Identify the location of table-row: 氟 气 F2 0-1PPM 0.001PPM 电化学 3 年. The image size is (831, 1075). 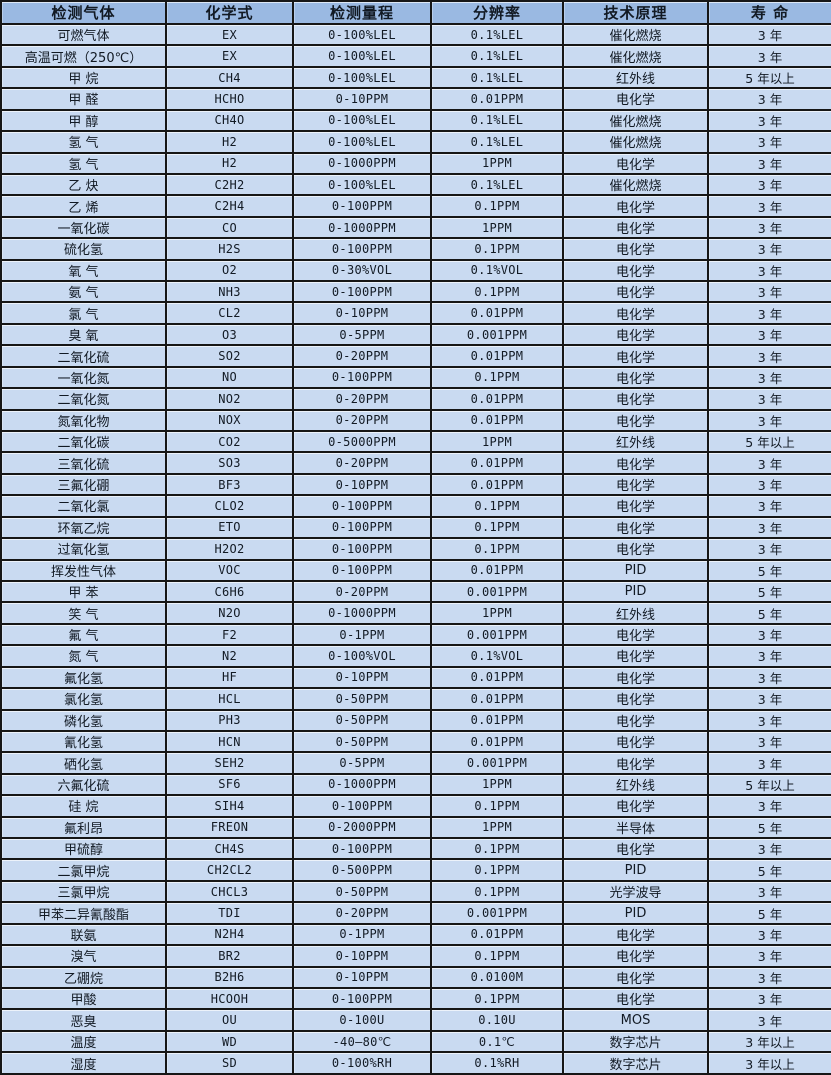
(415, 634).